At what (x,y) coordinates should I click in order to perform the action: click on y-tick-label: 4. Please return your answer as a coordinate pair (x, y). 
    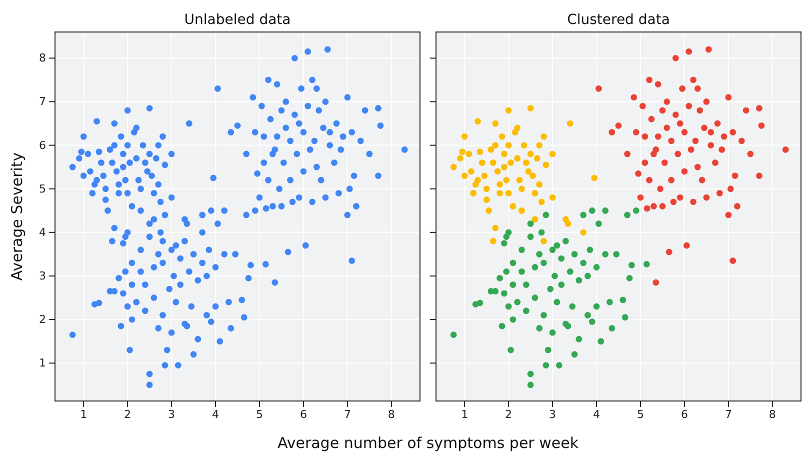
    Looking at the image, I should click on (42, 232).